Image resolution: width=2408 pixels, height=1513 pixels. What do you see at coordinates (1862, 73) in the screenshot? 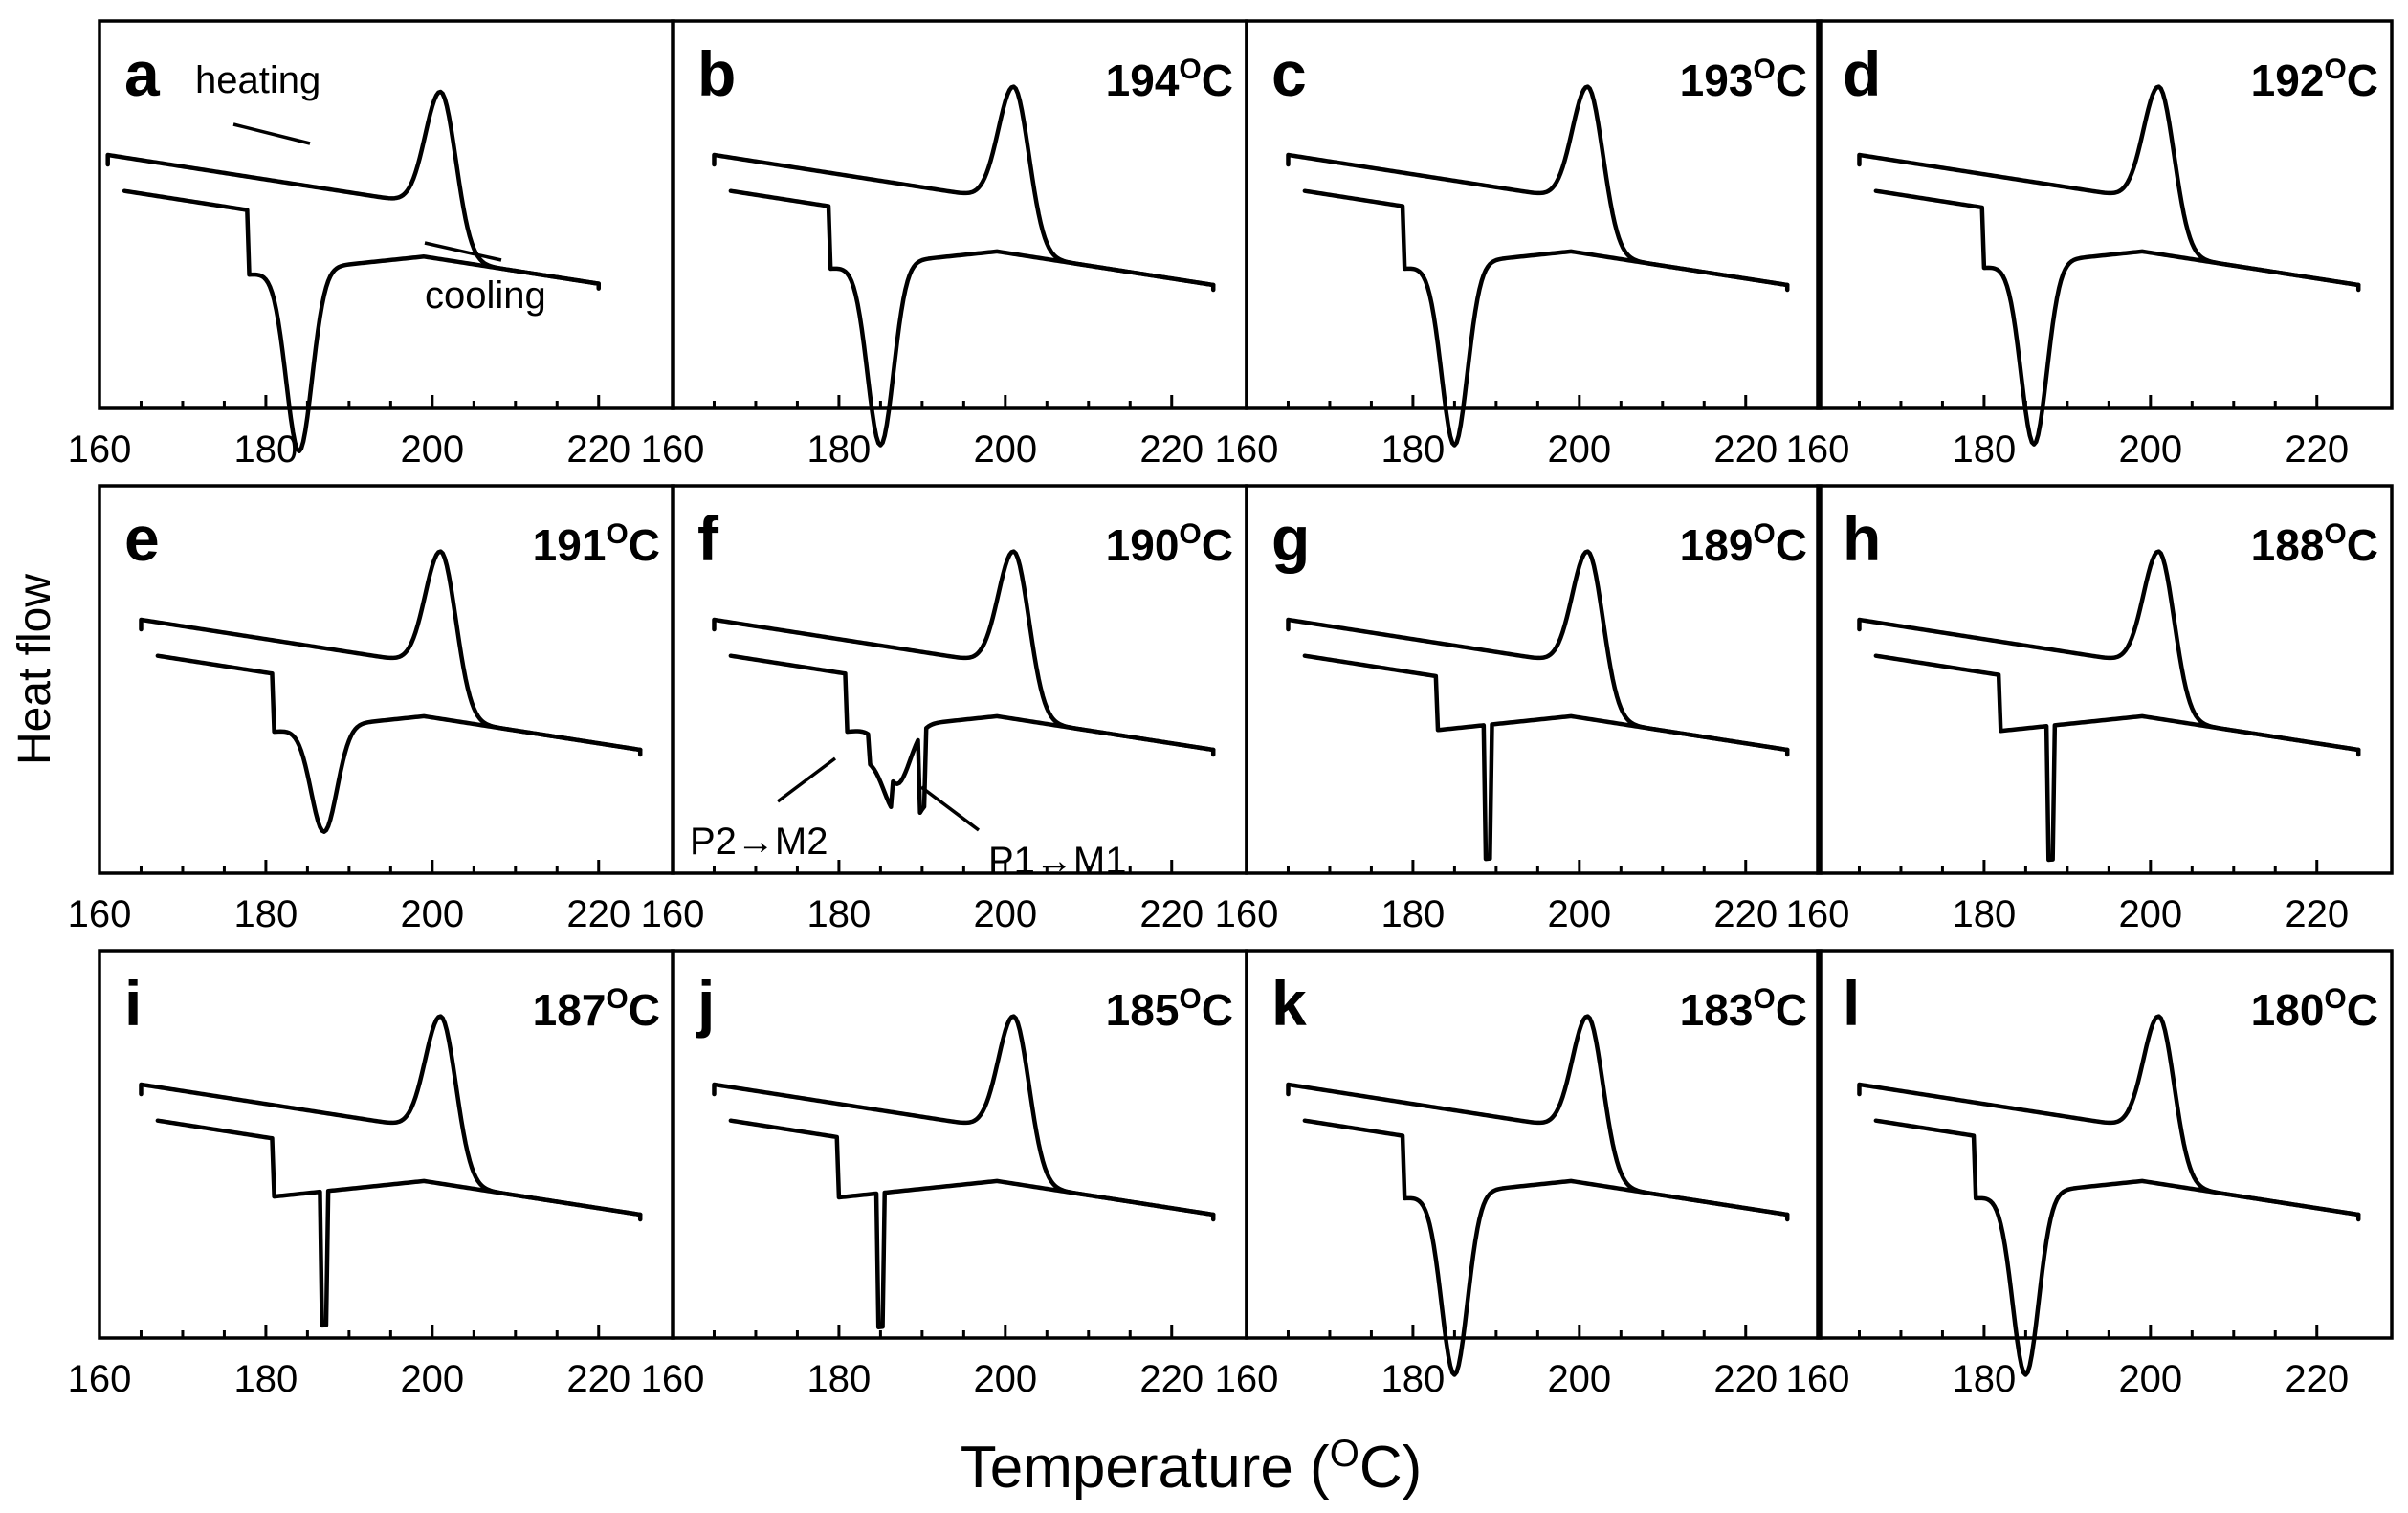
I see `panel-letter: d` at bounding box center [1862, 73].